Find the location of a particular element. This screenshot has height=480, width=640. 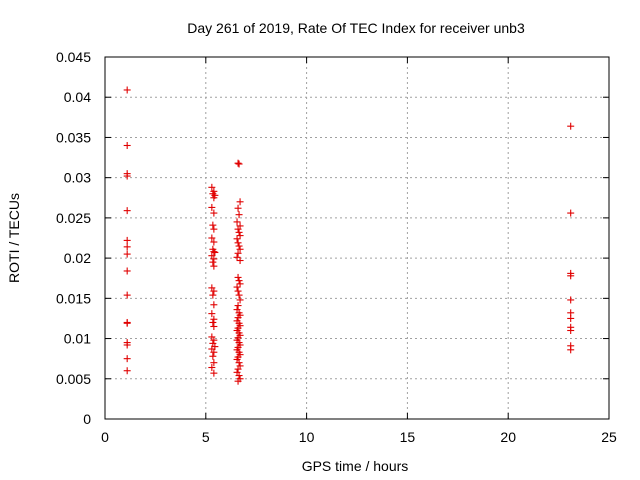

y-tick-label: 0 is located at coordinates (87, 419).